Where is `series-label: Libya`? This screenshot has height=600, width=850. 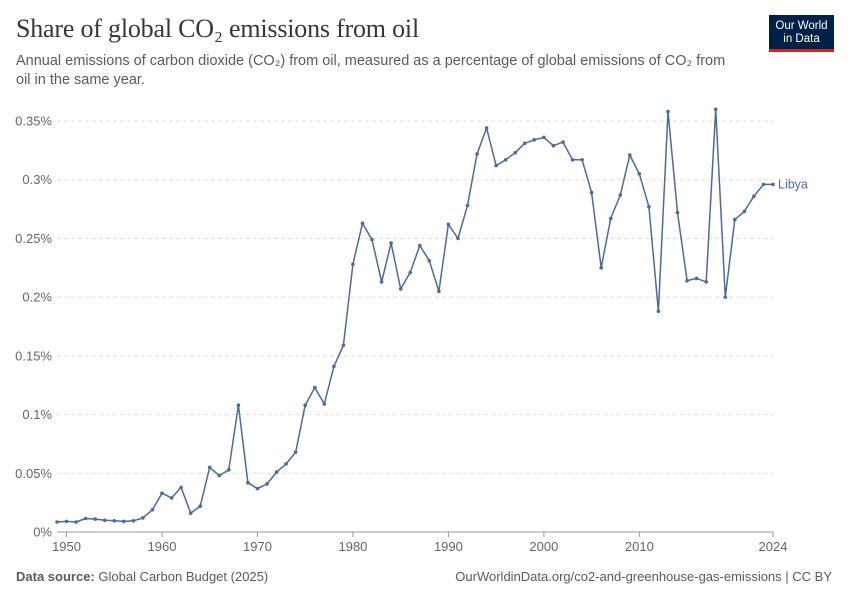
series-label: Libya is located at coordinates (793, 184).